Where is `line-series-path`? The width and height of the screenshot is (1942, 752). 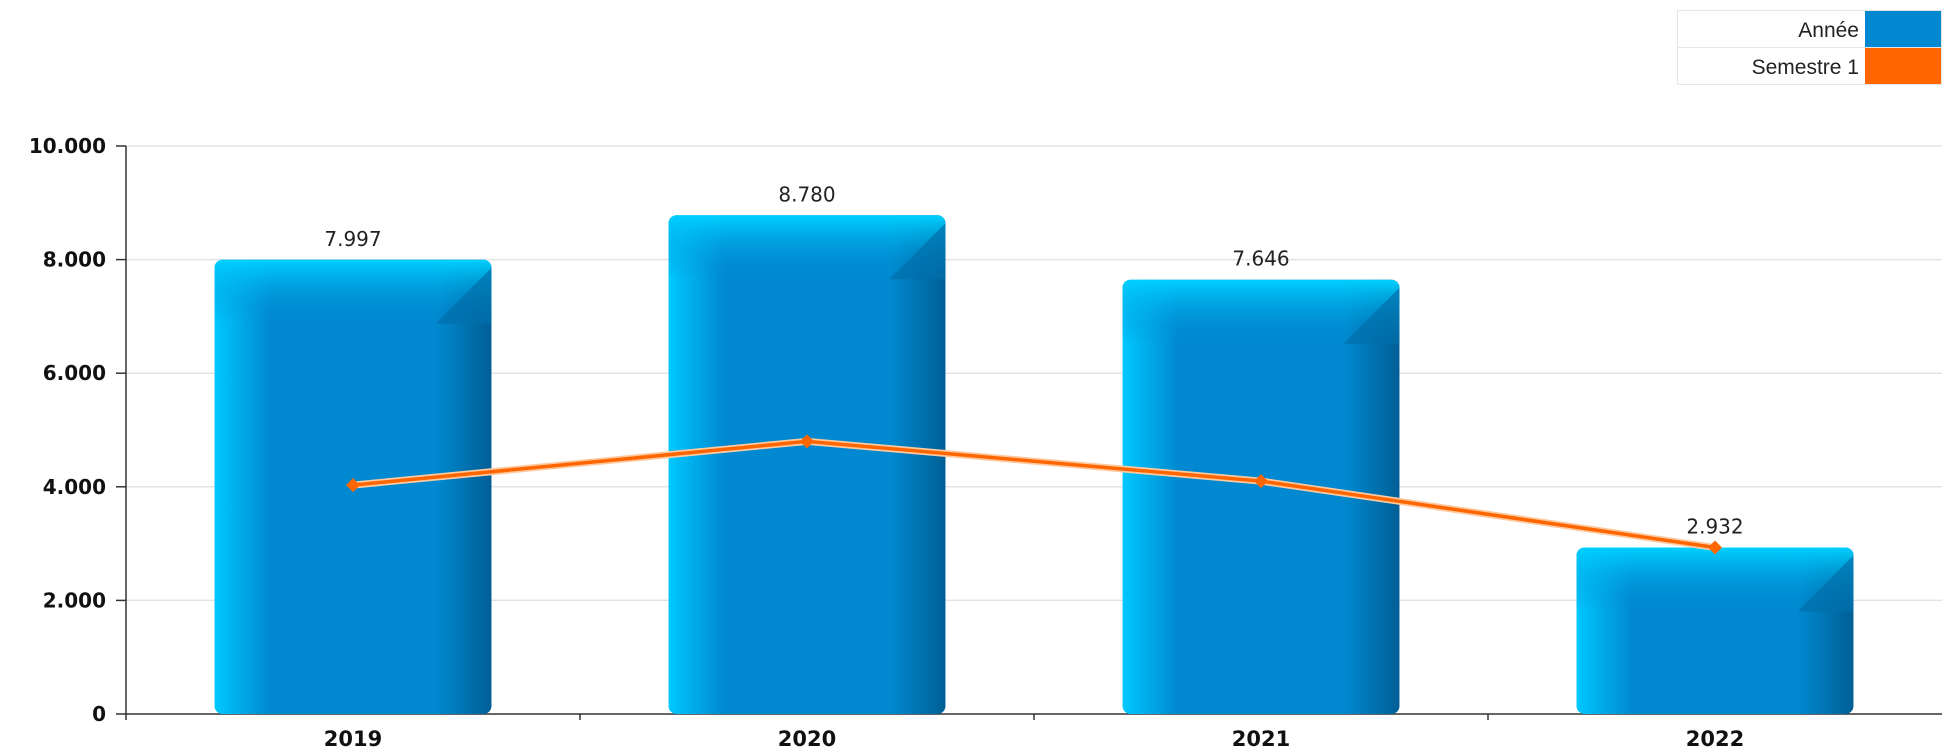
line-series-path is located at coordinates (1034, 494).